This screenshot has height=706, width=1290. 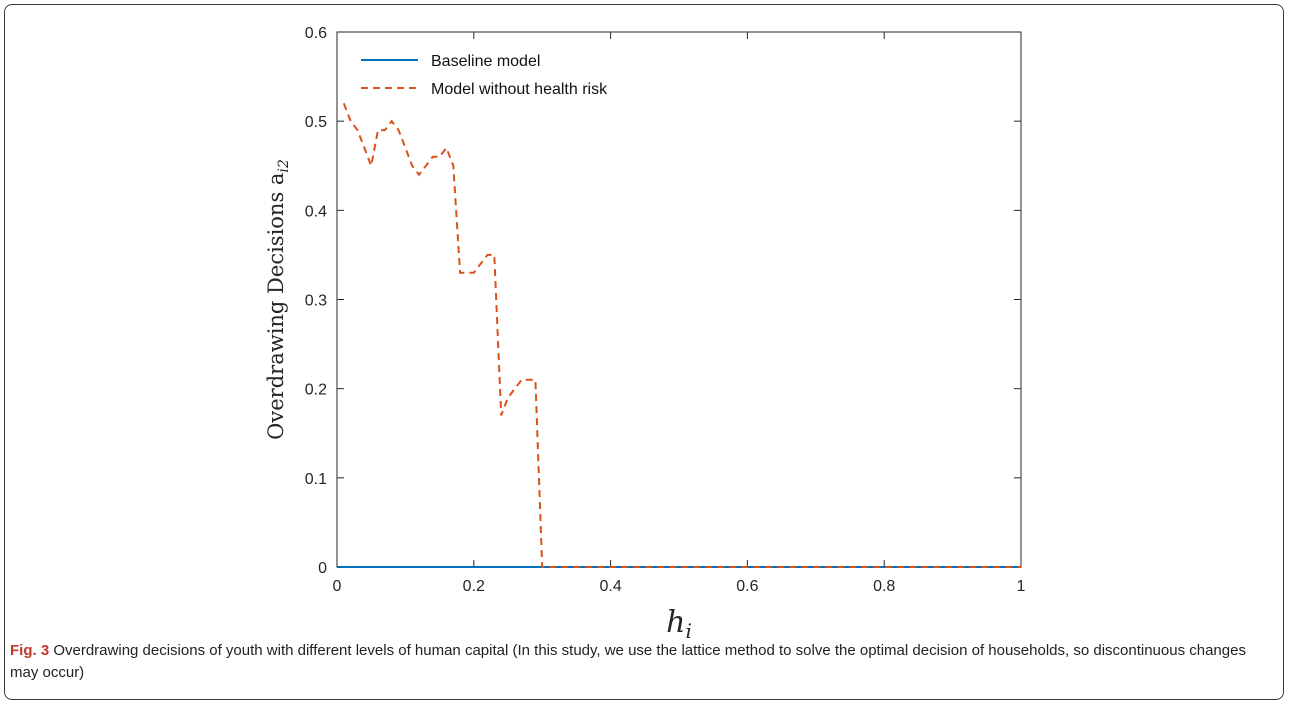 What do you see at coordinates (30, 650) in the screenshot?
I see `figure-number: Fig. 3` at bounding box center [30, 650].